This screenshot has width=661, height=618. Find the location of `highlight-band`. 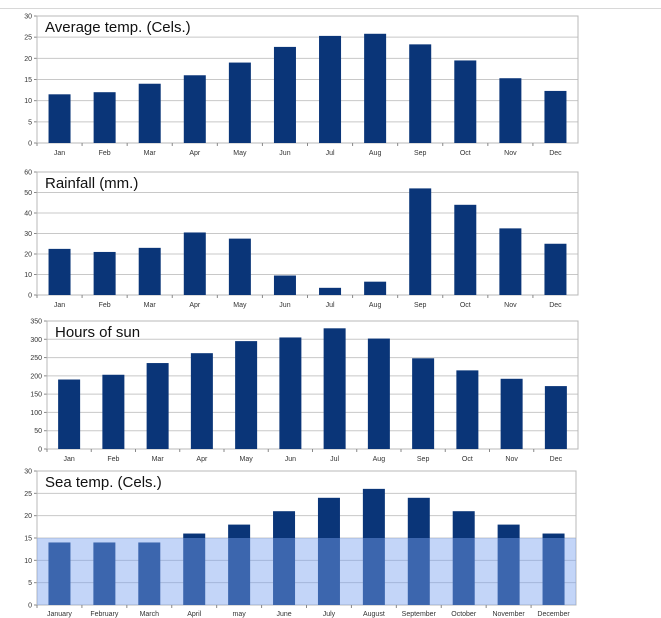

highlight-band is located at coordinates (306, 571).